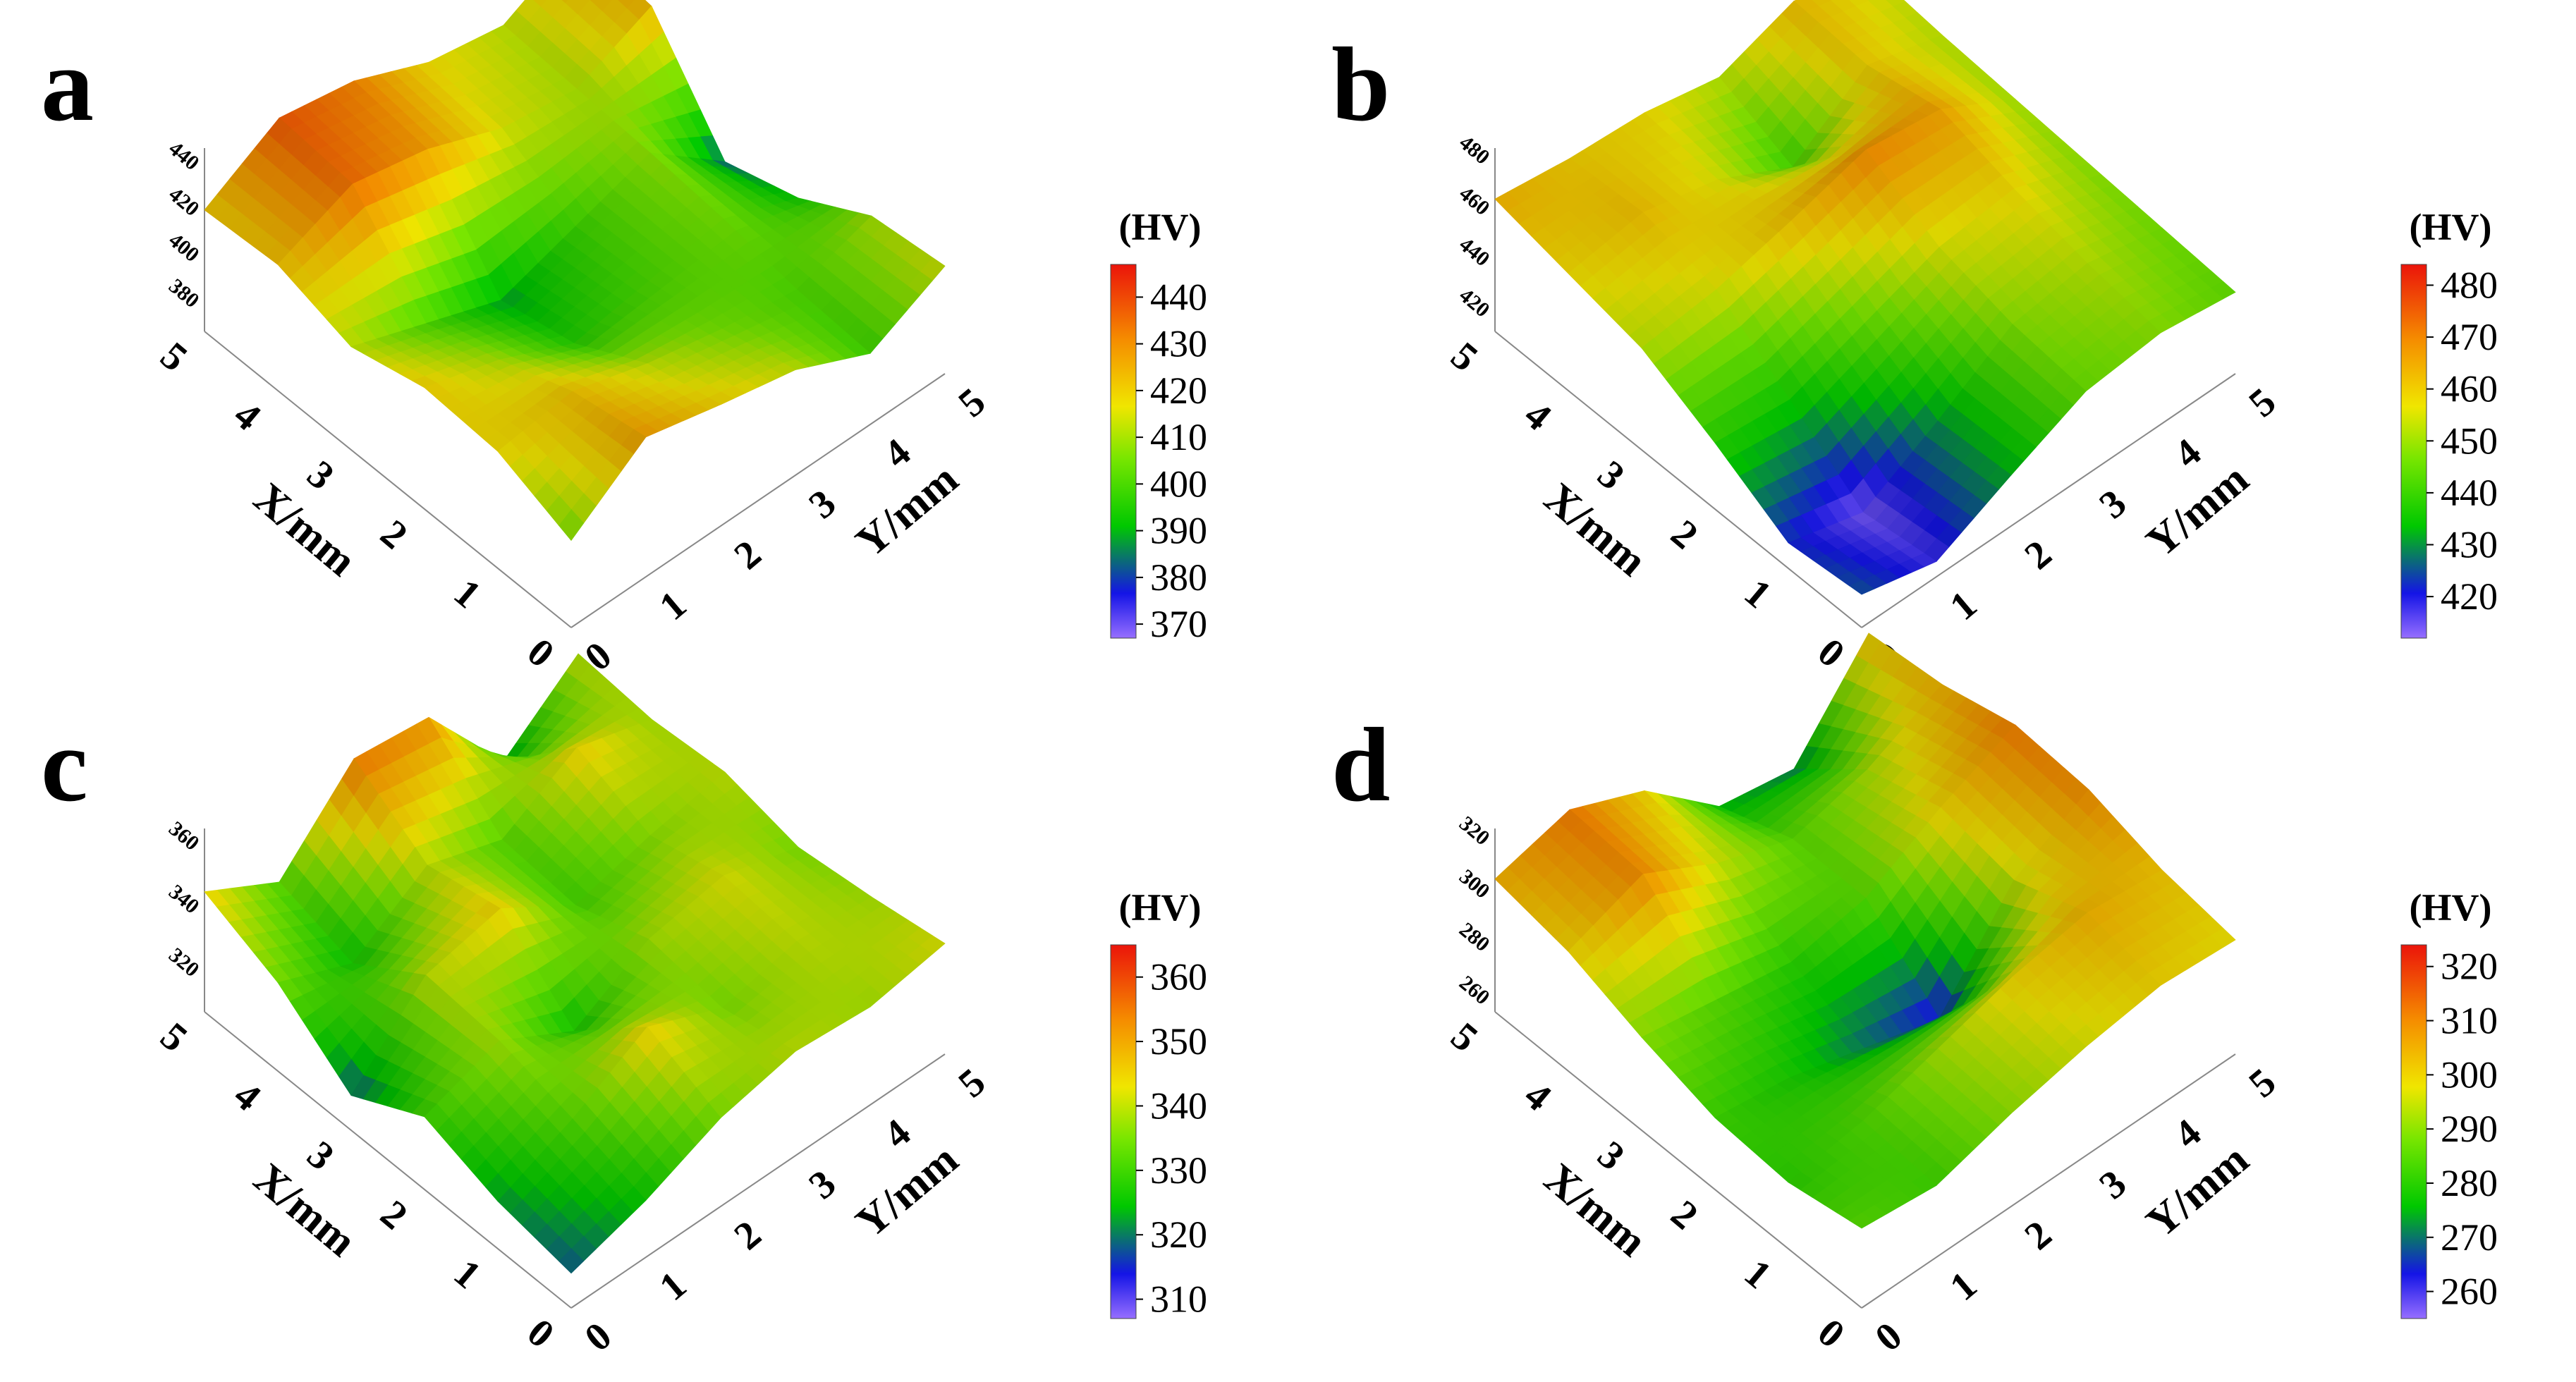 This screenshot has width=2576, height=1382. I want to click on panel-letter: b, so click(1361, 84).